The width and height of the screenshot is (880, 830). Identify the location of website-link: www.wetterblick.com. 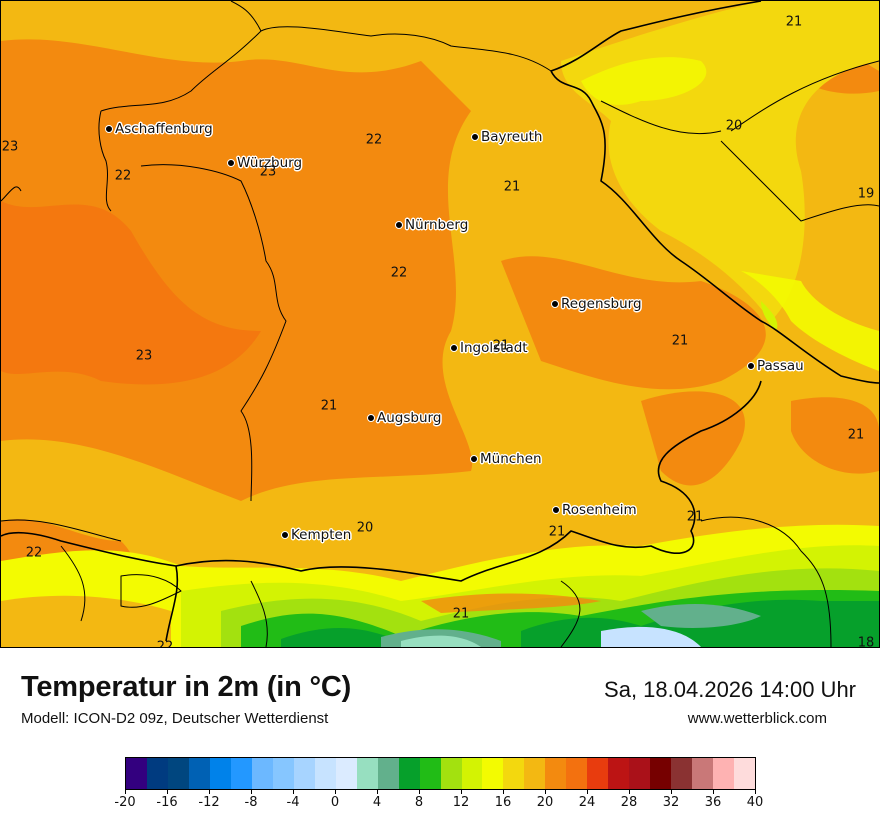
(757, 718).